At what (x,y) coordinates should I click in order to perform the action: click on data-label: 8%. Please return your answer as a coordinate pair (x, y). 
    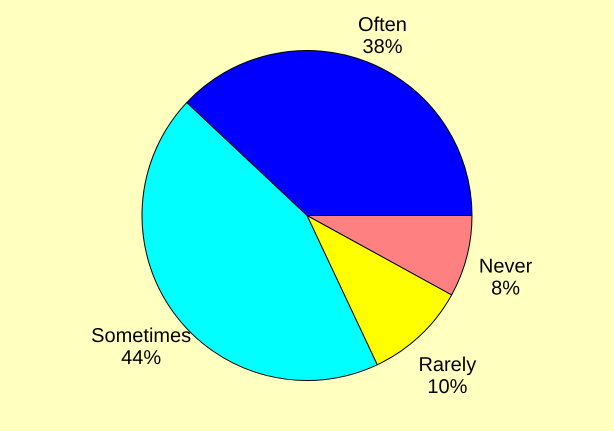
    Looking at the image, I should click on (505, 288).